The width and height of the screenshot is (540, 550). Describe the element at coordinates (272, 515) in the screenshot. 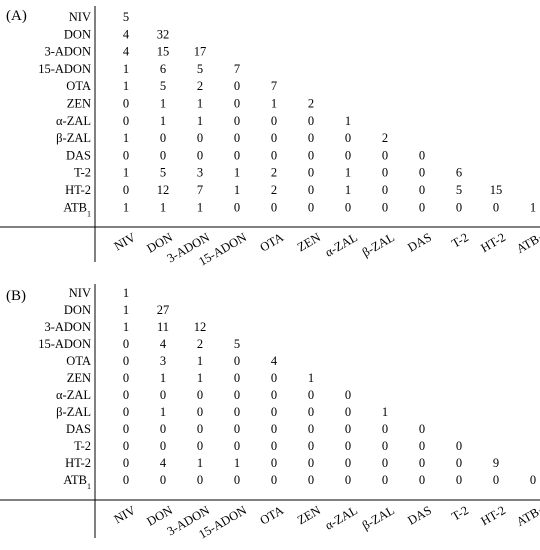

I see `column-label: OTA` at that location.